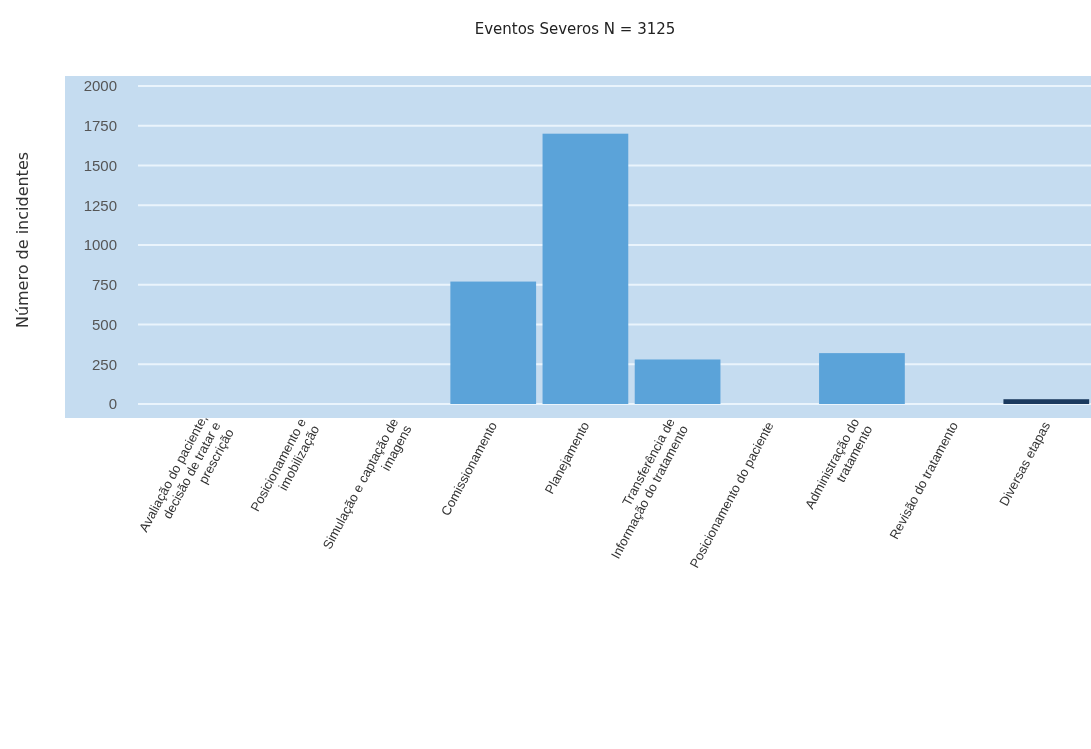 The image size is (1091, 749). Describe the element at coordinates (104, 324) in the screenshot. I see `y-tick-label: 500` at that location.